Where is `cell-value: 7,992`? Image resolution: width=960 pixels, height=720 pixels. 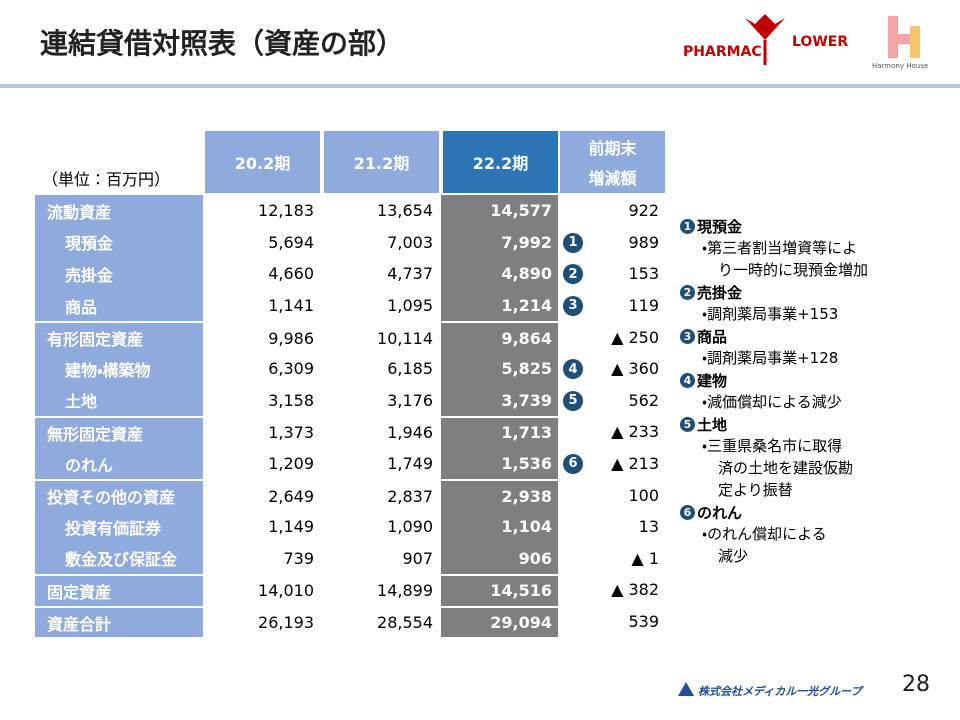 cell-value: 7,992 is located at coordinates (499, 242).